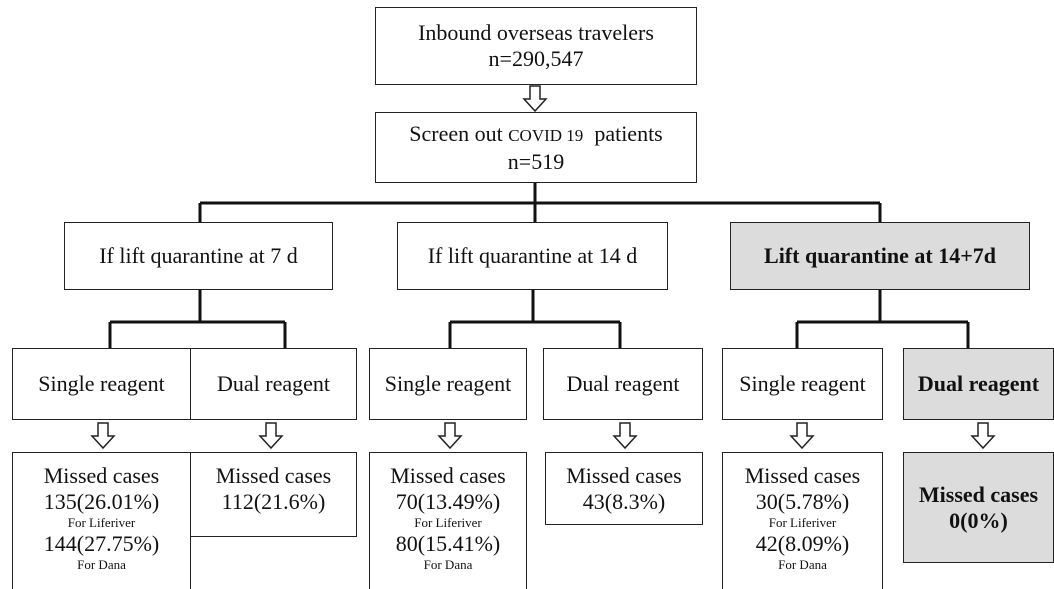 This screenshot has height=589, width=1054. I want to click on text: 43(8.3%), so click(624, 501).